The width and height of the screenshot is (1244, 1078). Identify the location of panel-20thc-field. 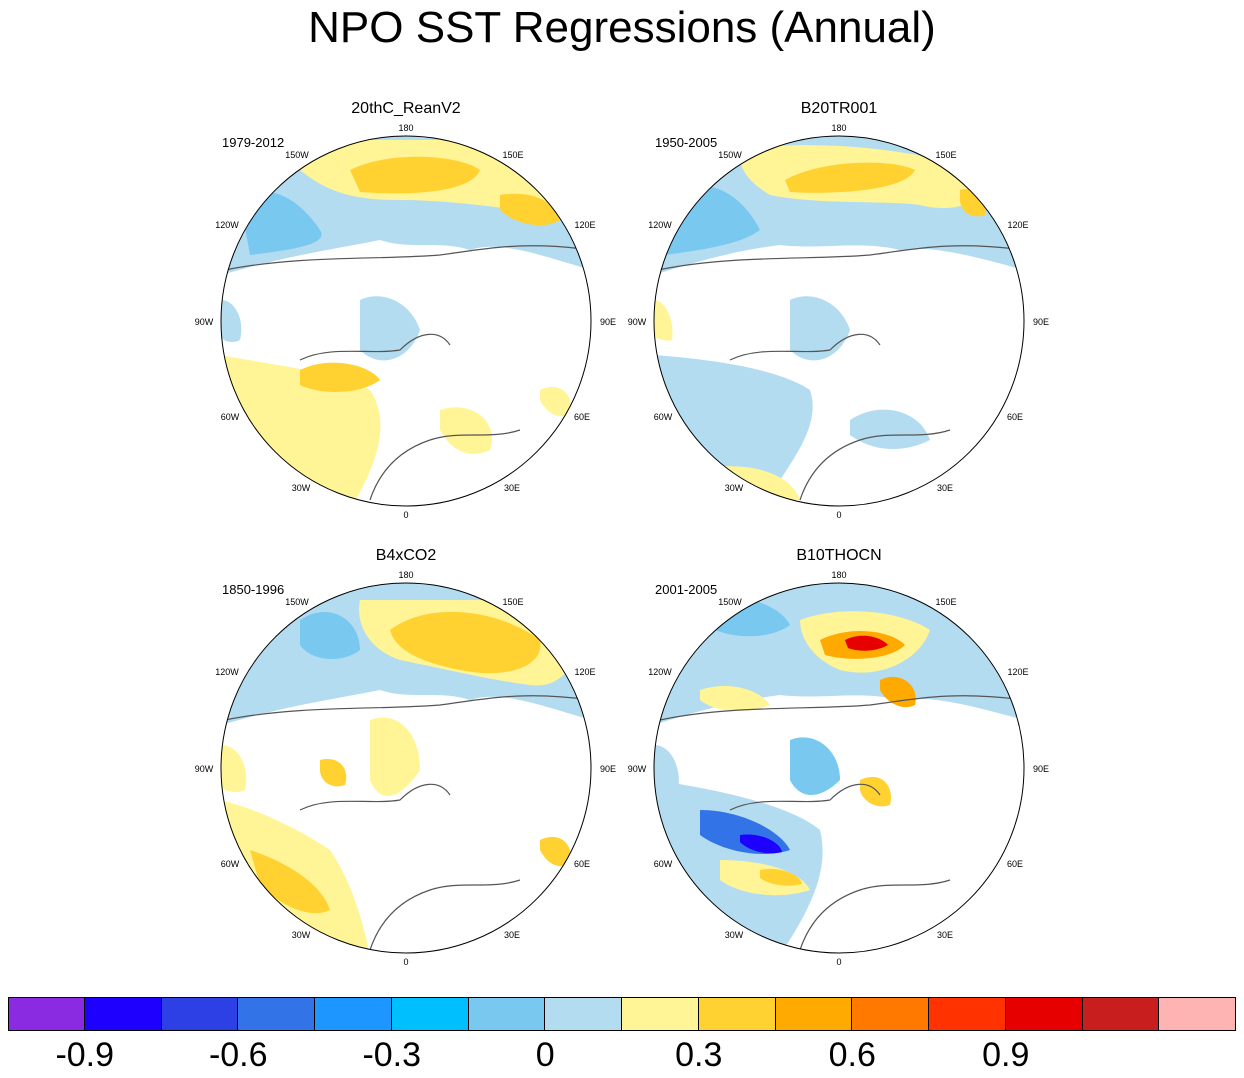
(406, 321).